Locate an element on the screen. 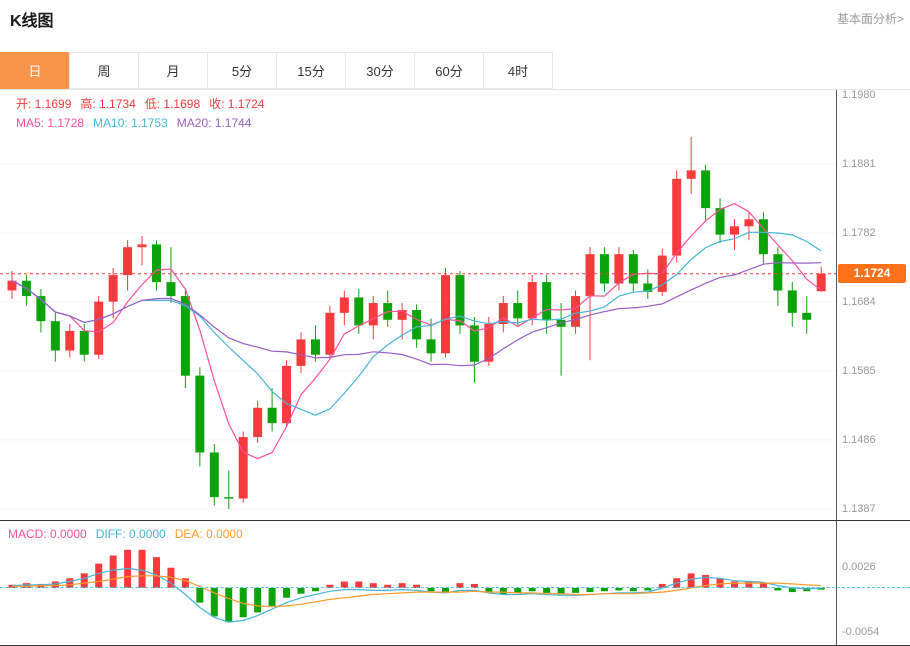 Image resolution: width=910 pixels, height=646 pixels. ohlc-legend: 开: 1.1699 高: 1.1734 低: 1.1698 收: 1.1724 is located at coordinates (145, 103).